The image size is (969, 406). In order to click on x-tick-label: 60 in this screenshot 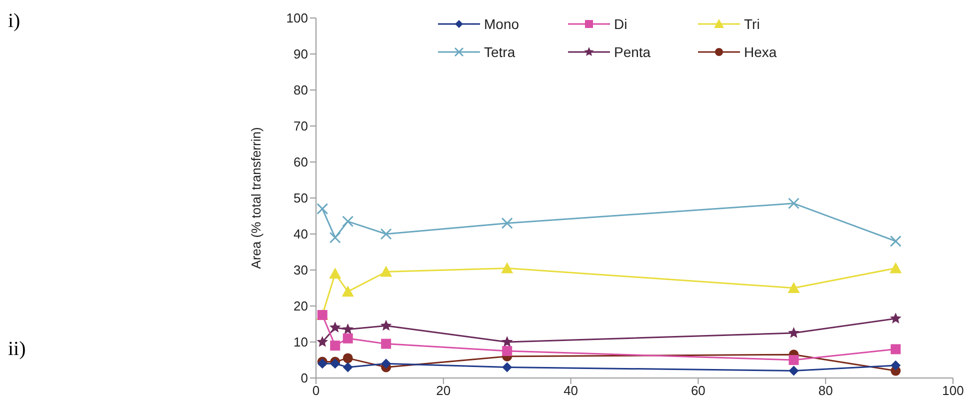, I will do `click(698, 390)`.